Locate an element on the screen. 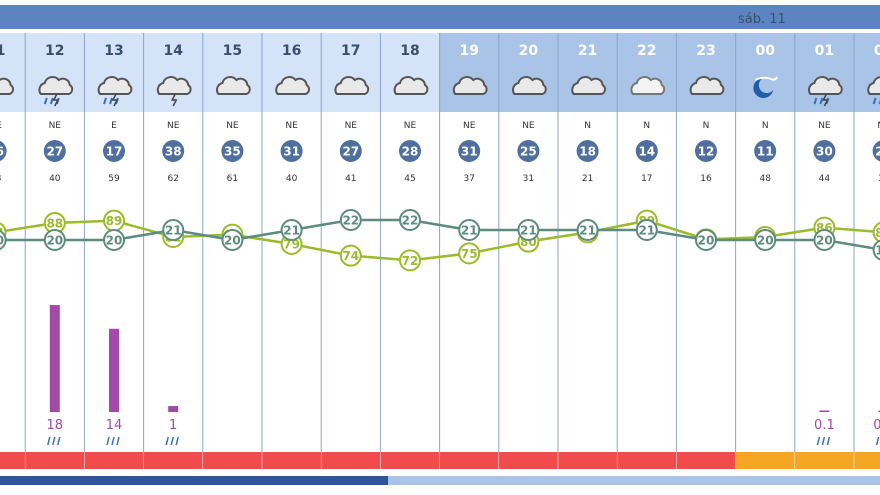 The width and height of the screenshot is (880, 495). timeline-remaining is located at coordinates (634, 480).